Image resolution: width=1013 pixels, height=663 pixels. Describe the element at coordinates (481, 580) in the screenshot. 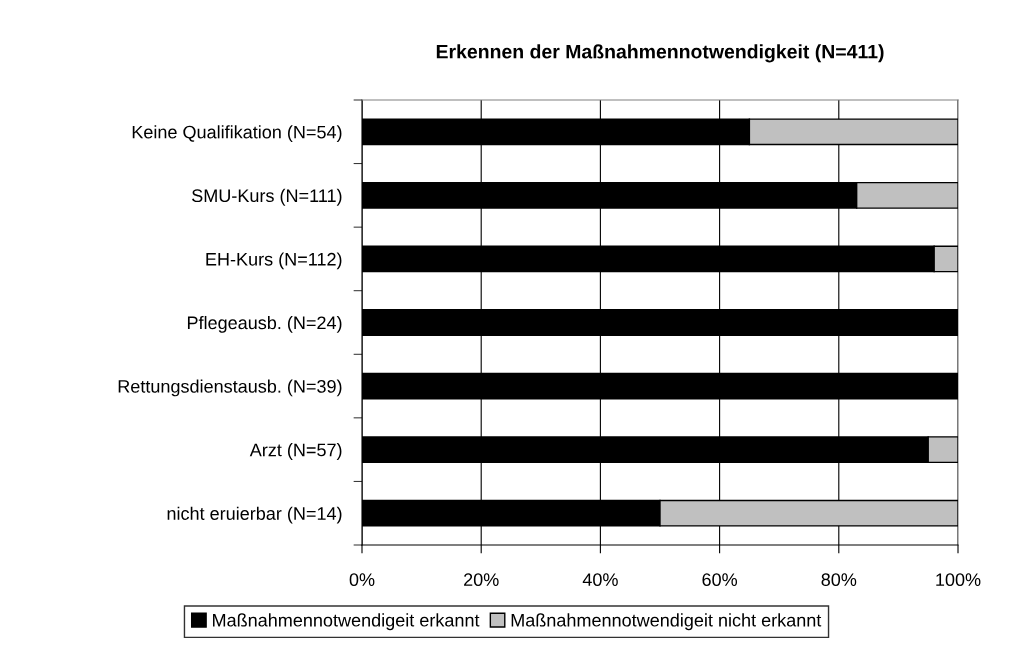

I see `x-tick-label: 20%` at that location.